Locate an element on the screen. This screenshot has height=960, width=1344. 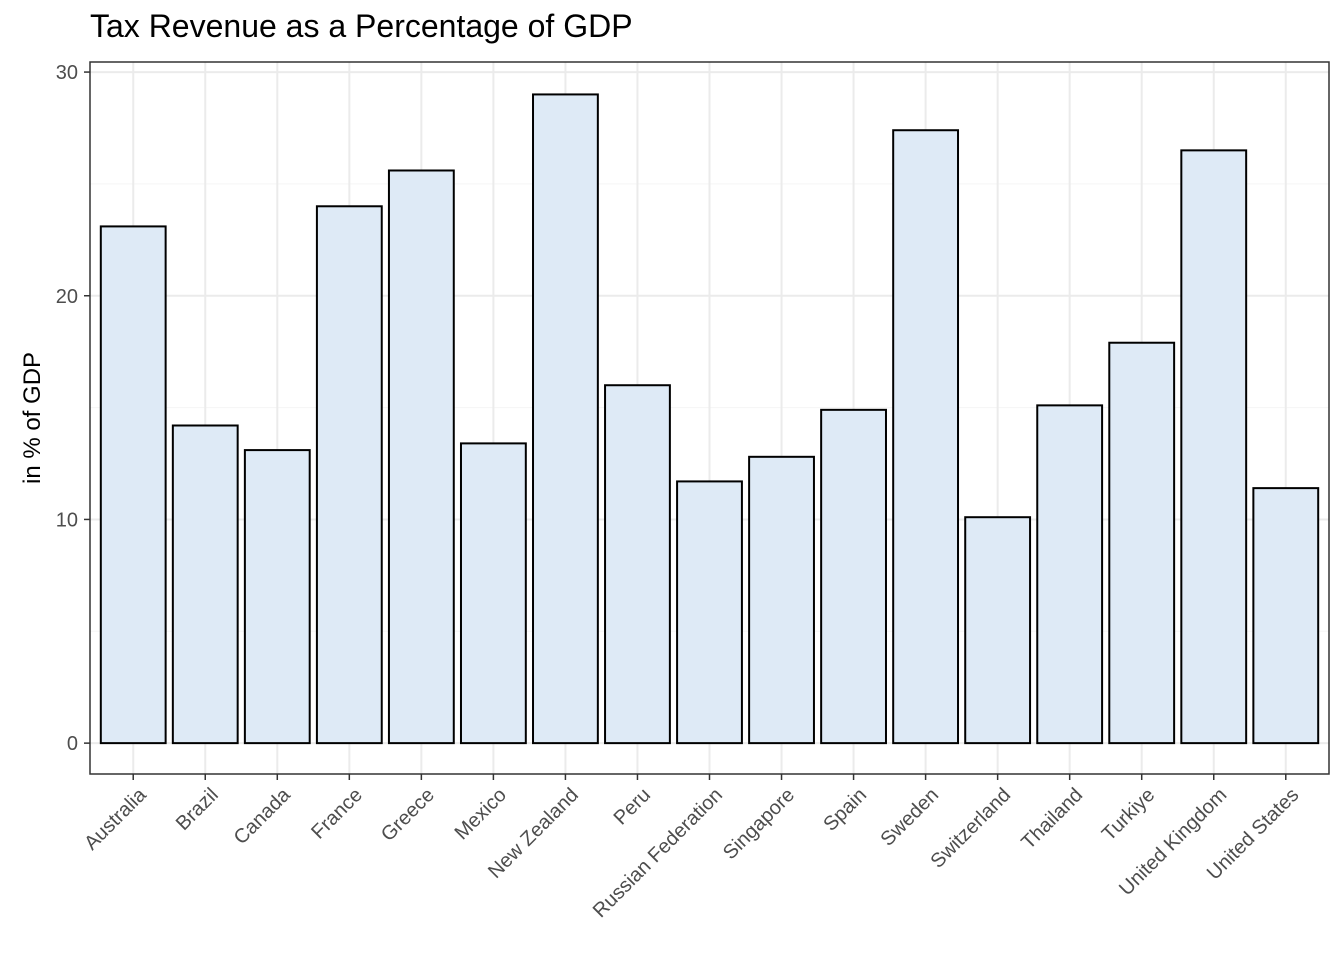
x-tick-label: Russian Federation is located at coordinates (658, 853).